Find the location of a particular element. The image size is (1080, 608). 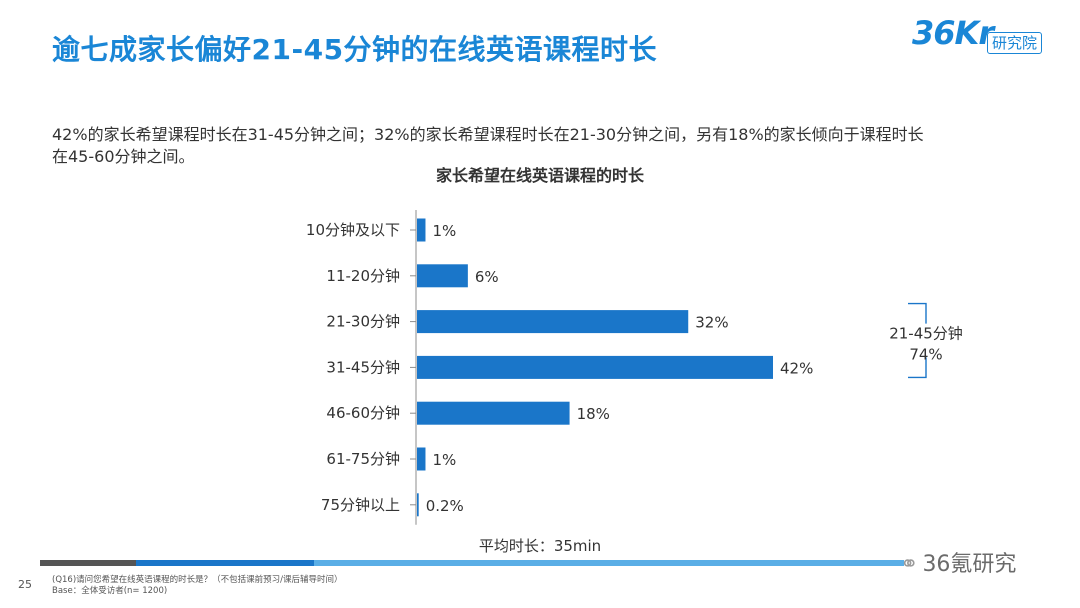

chart-title: 家长希望在线英语课程的时长 is located at coordinates (539, 175).